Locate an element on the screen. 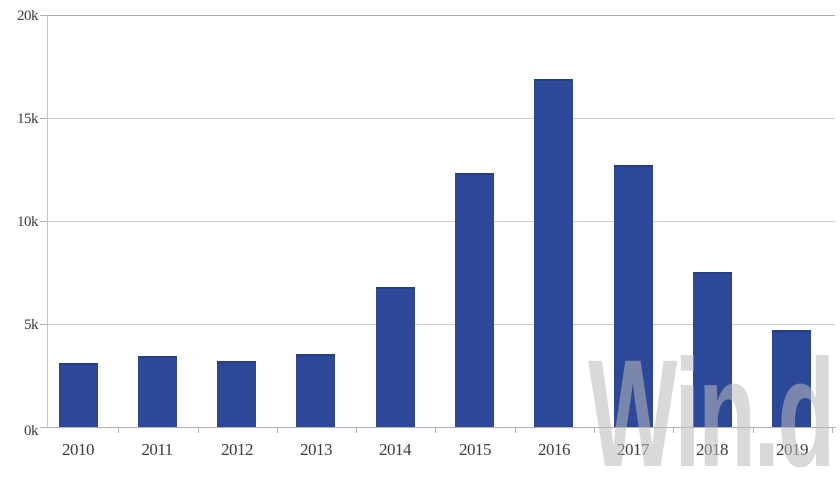 This screenshot has width=840, height=480. bar-2015 is located at coordinates (474, 300).